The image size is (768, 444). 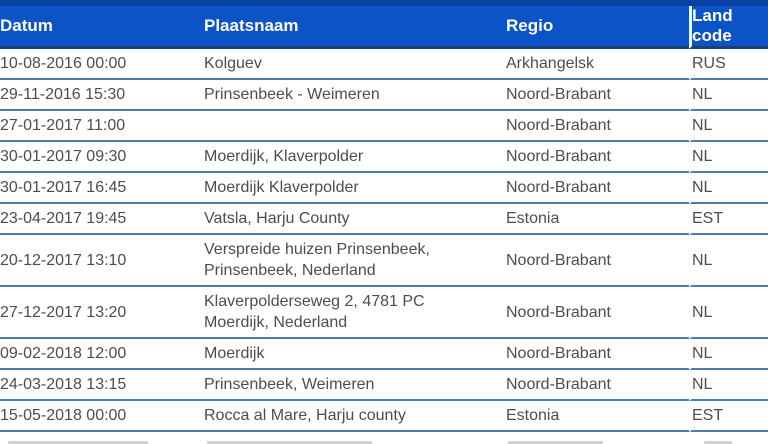 I want to click on cell-datum: 27-12-2017 13:20, so click(x=102, y=313).